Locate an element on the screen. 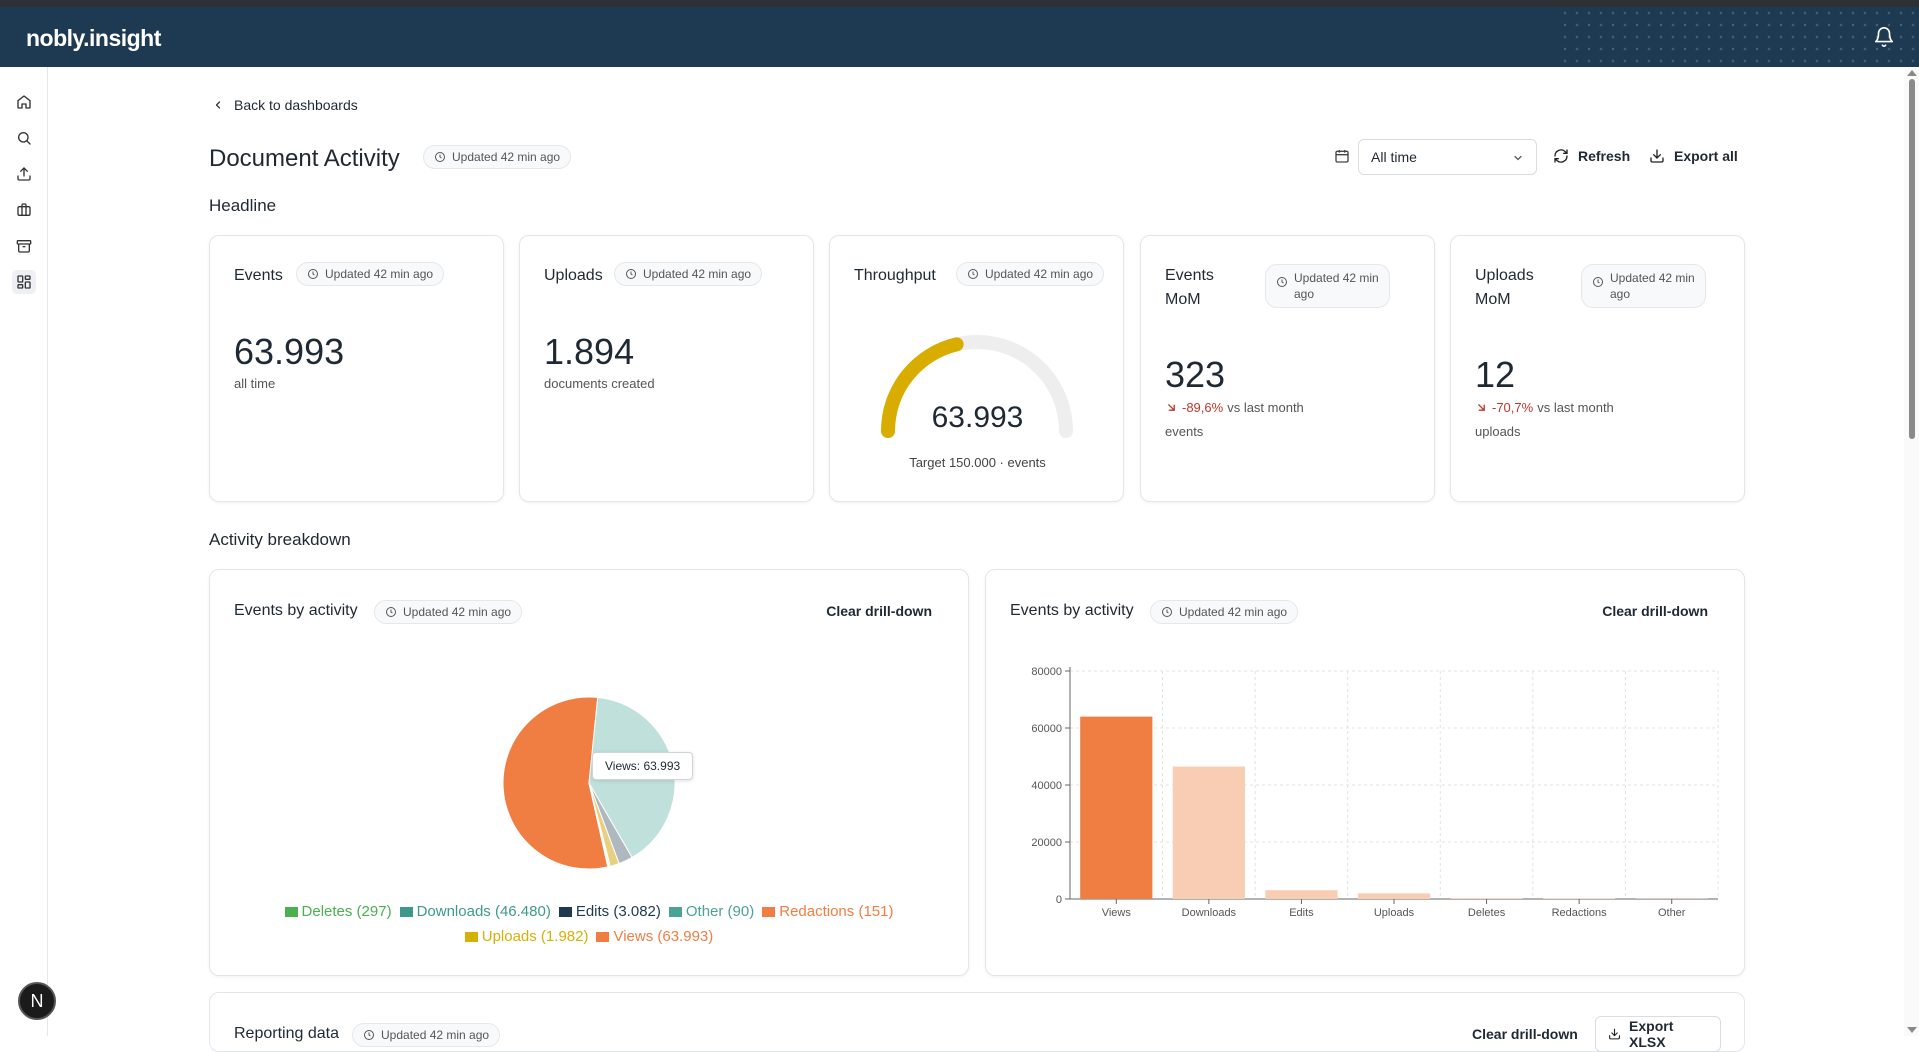  y-tick-label: 0 is located at coordinates (1059, 900).